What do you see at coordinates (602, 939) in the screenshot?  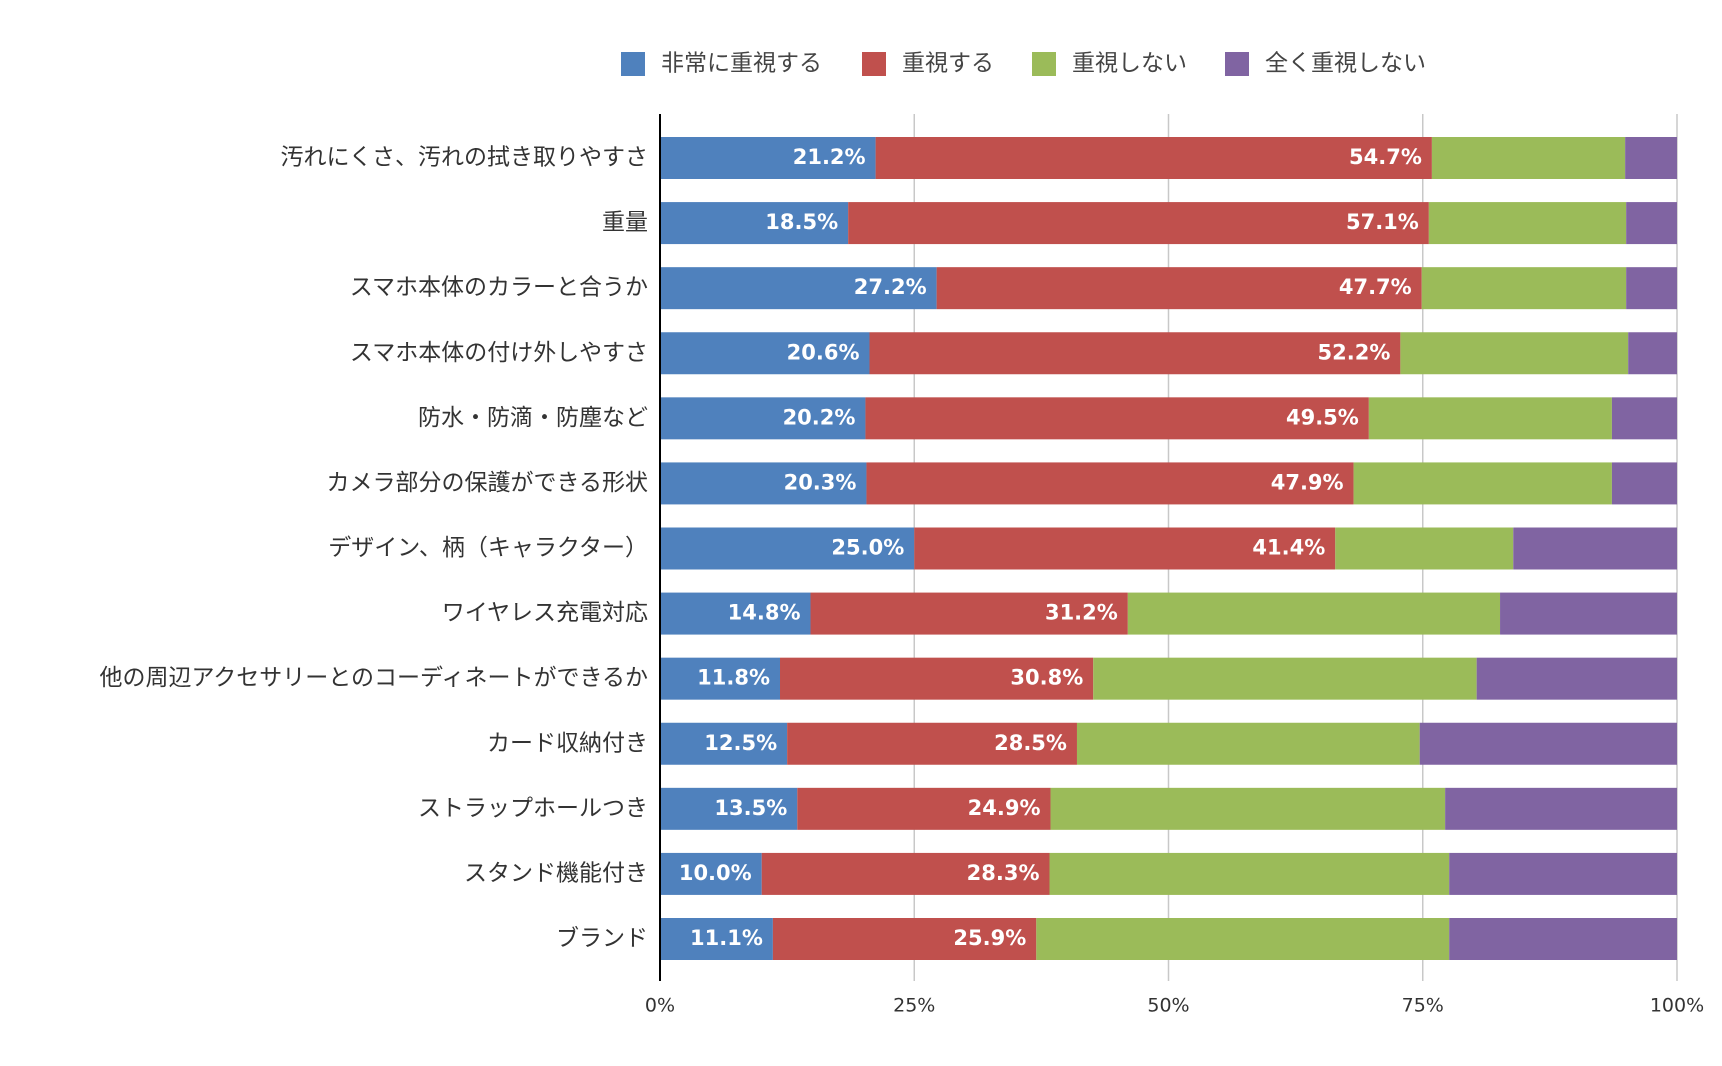 I see `y-tick-label: ブランド` at bounding box center [602, 939].